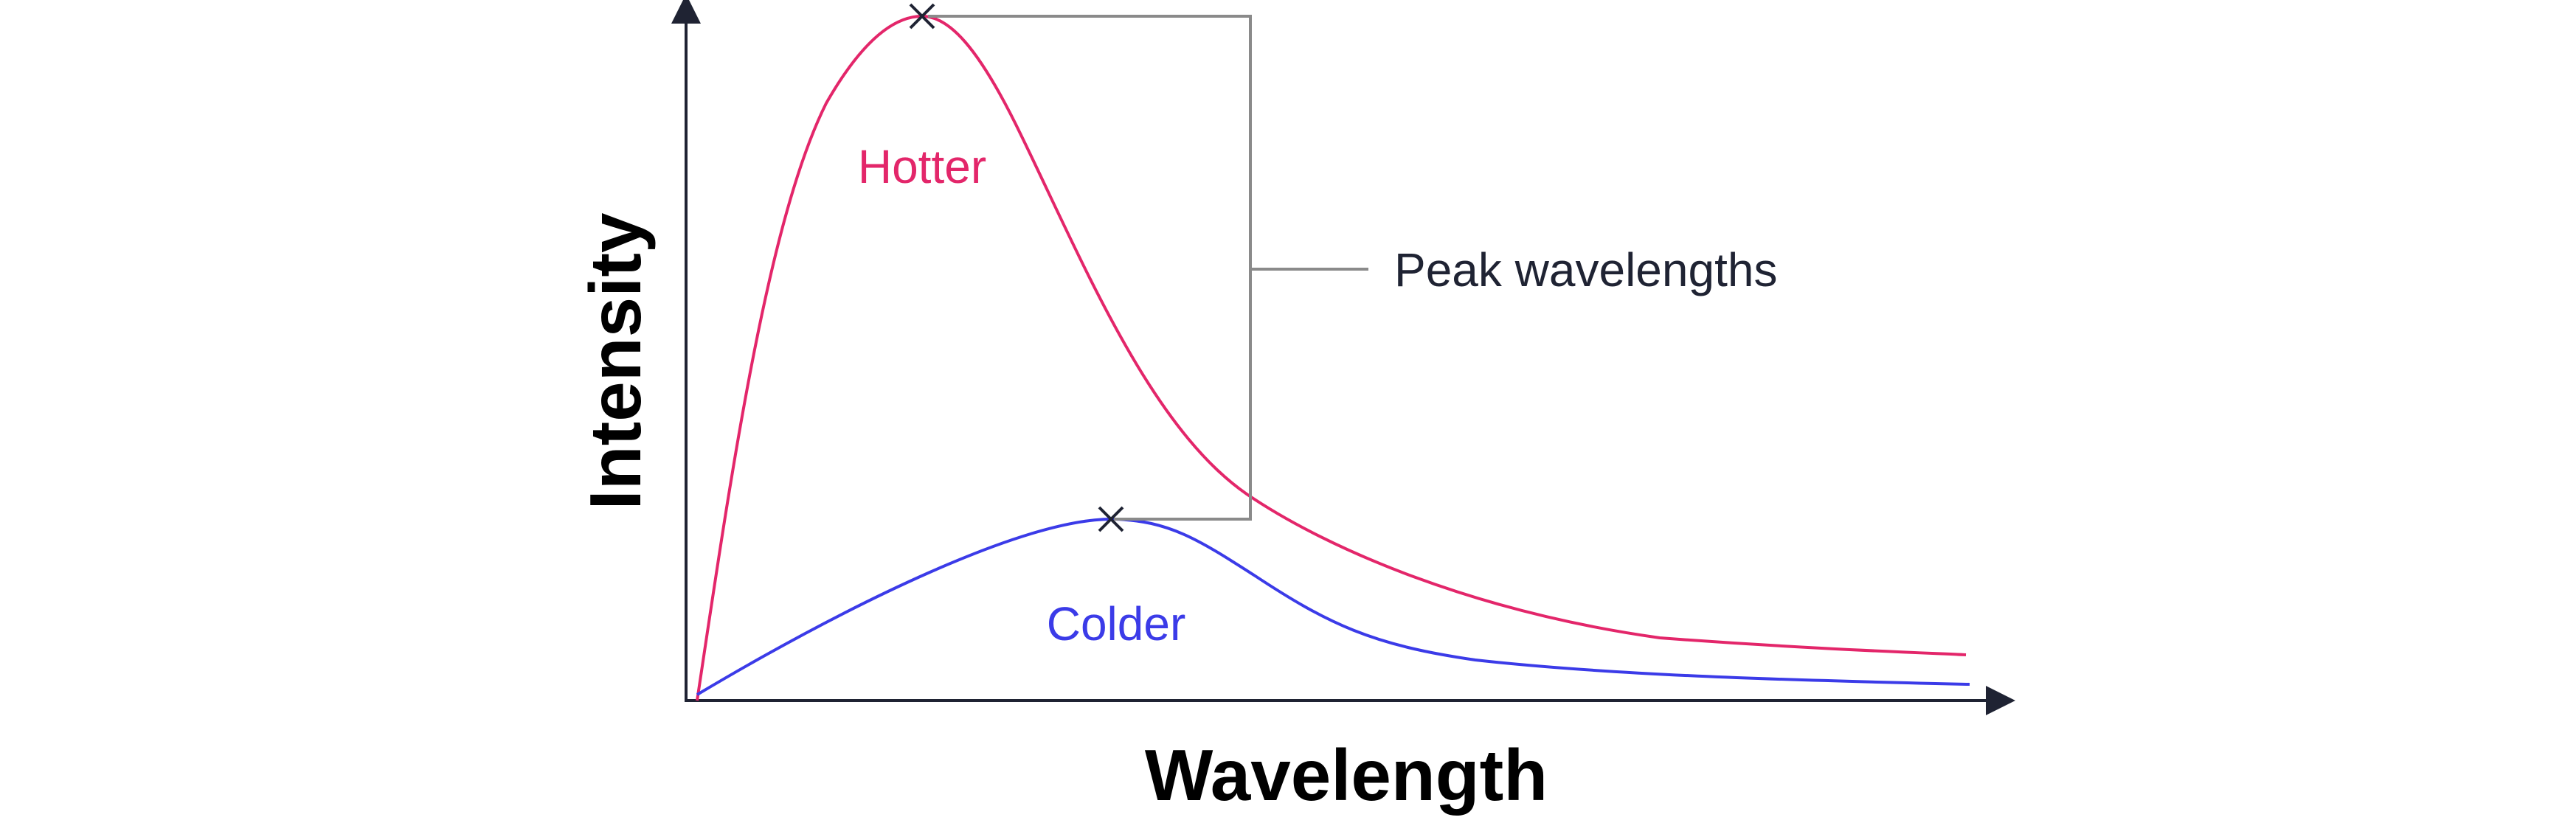  What do you see at coordinates (616, 361) in the screenshot?
I see `y-axis-title: Intensity` at bounding box center [616, 361].